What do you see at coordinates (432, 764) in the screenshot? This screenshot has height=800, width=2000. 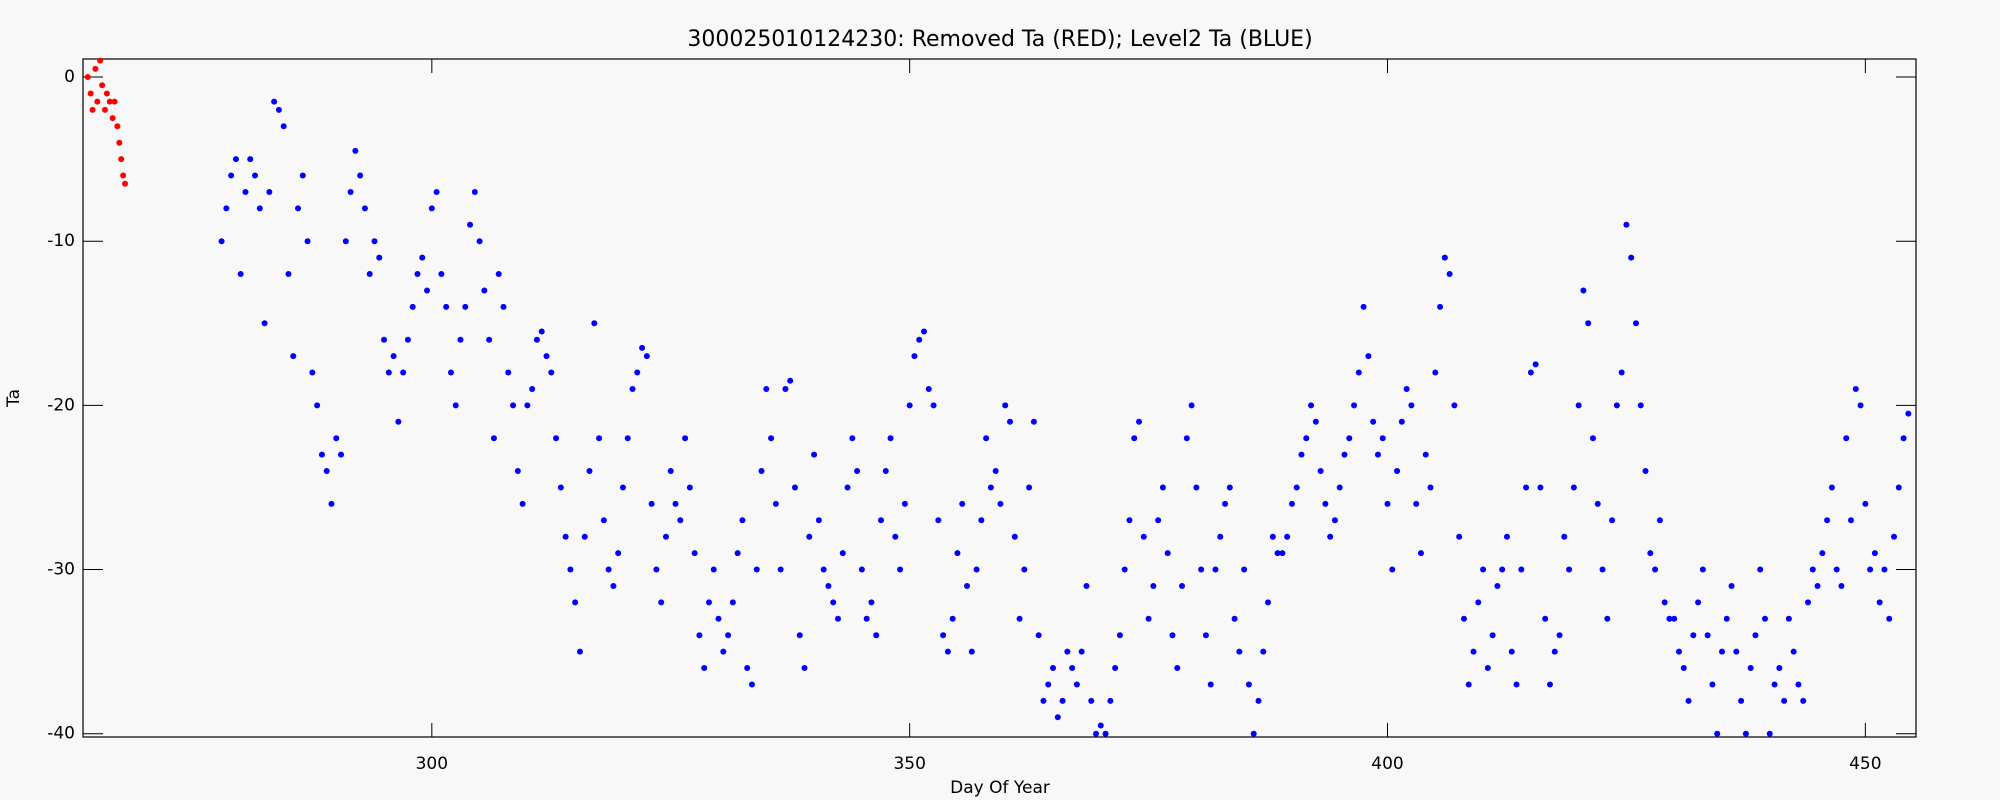 I see `x-tick-label: 300` at bounding box center [432, 764].